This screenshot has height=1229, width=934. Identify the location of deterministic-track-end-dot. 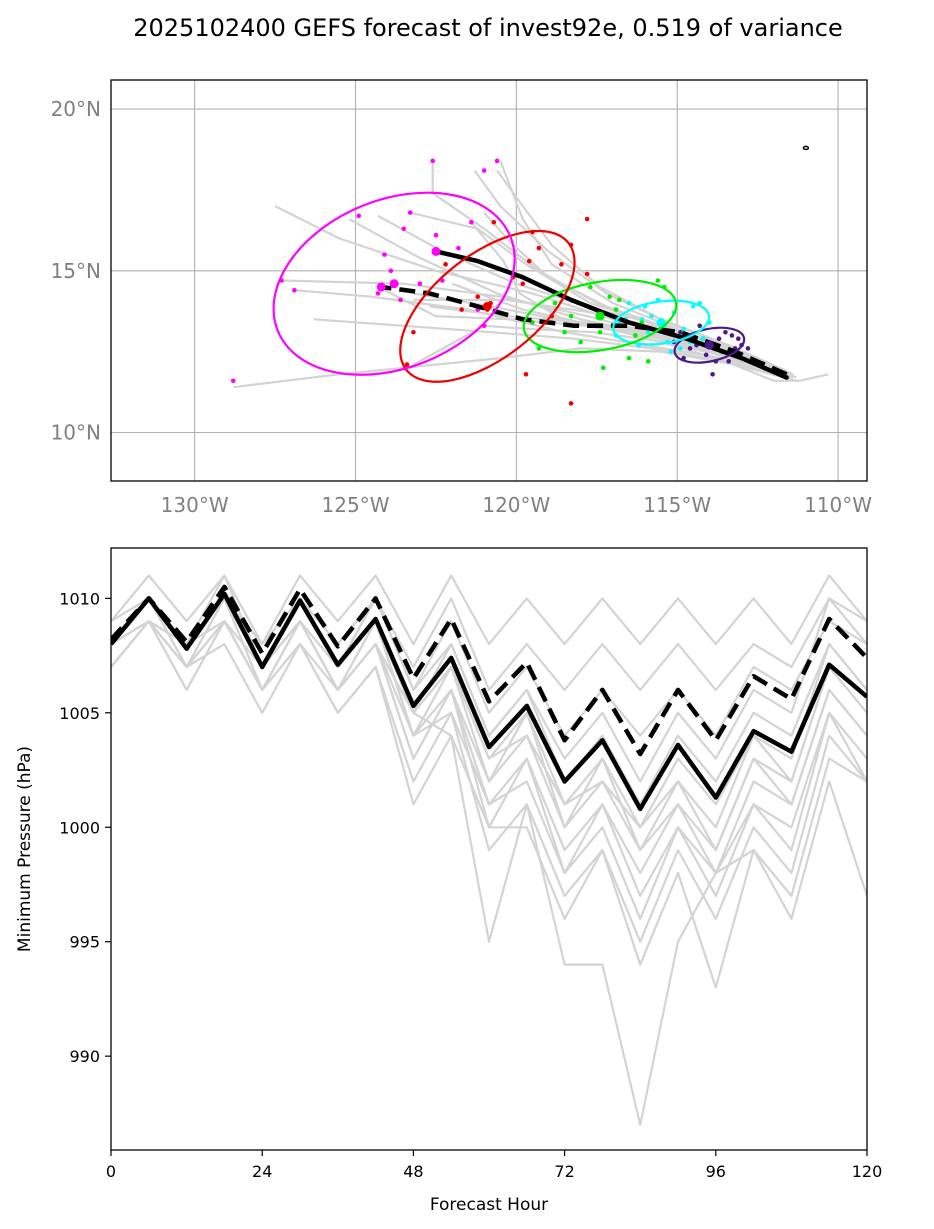
(381, 287).